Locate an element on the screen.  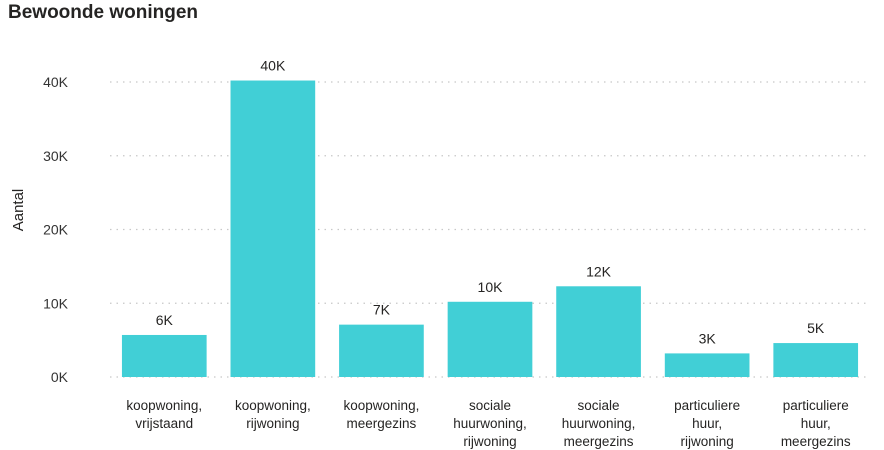
y-tick-label: 0K is located at coordinates (60, 377).